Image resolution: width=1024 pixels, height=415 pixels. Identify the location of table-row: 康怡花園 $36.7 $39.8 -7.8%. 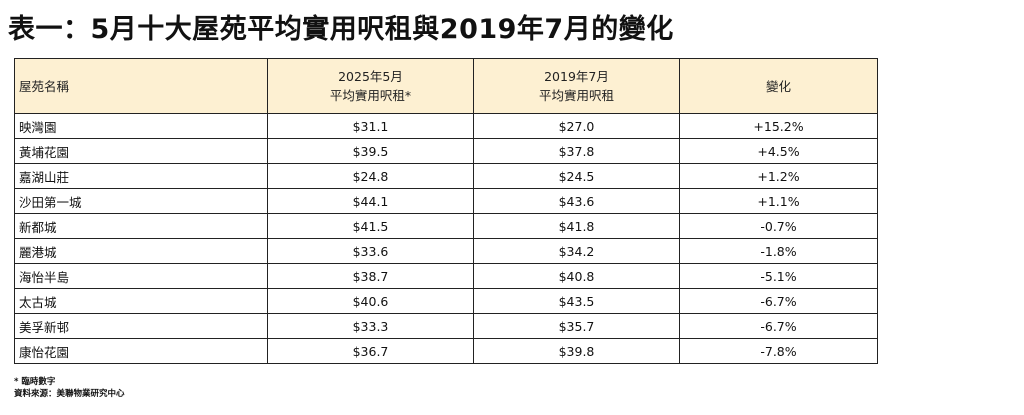
(446, 351).